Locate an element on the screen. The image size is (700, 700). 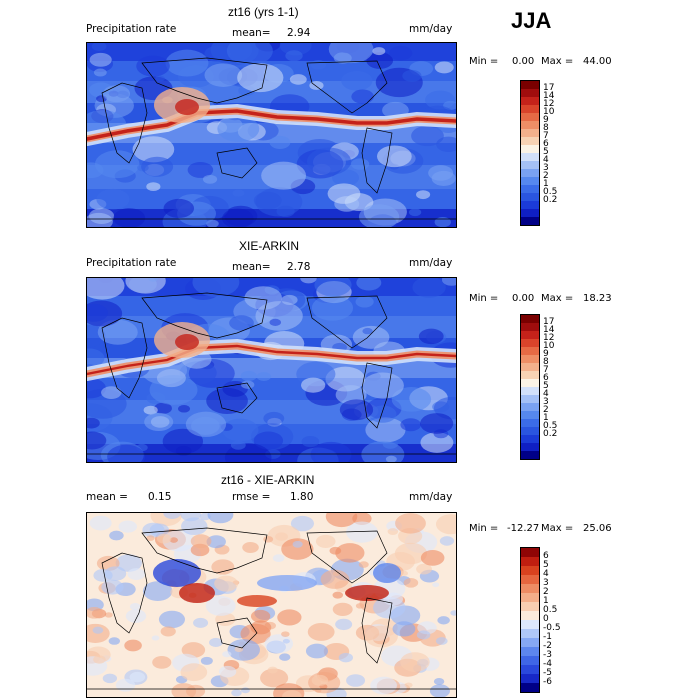
panel1-colorbar is located at coordinates (530, 153).